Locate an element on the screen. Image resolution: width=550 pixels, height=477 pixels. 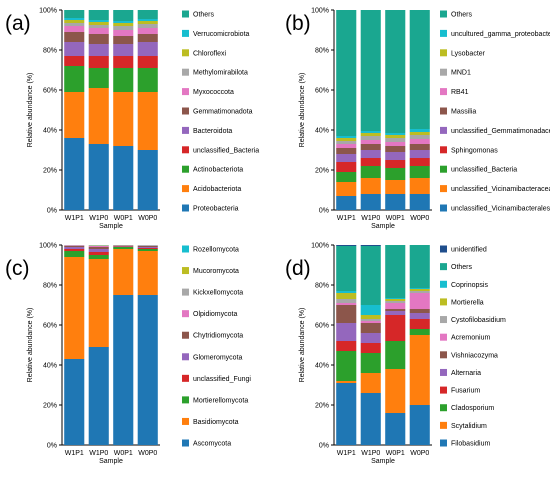
bar-segment-w1p1-acidobacteriota is located at coordinates (74, 115).